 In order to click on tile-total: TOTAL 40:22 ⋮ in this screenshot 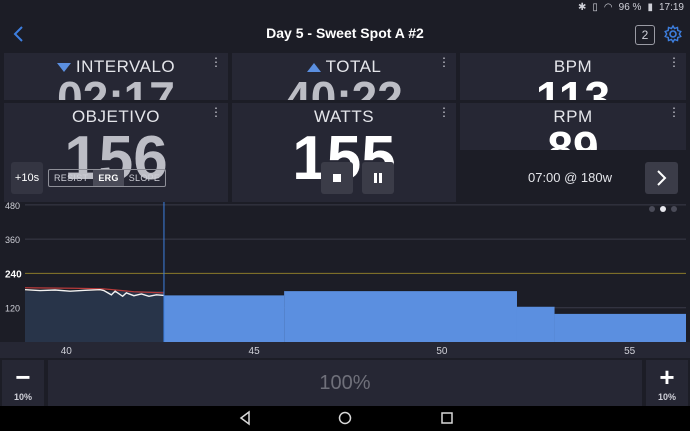, I will do `click(344, 76)`.